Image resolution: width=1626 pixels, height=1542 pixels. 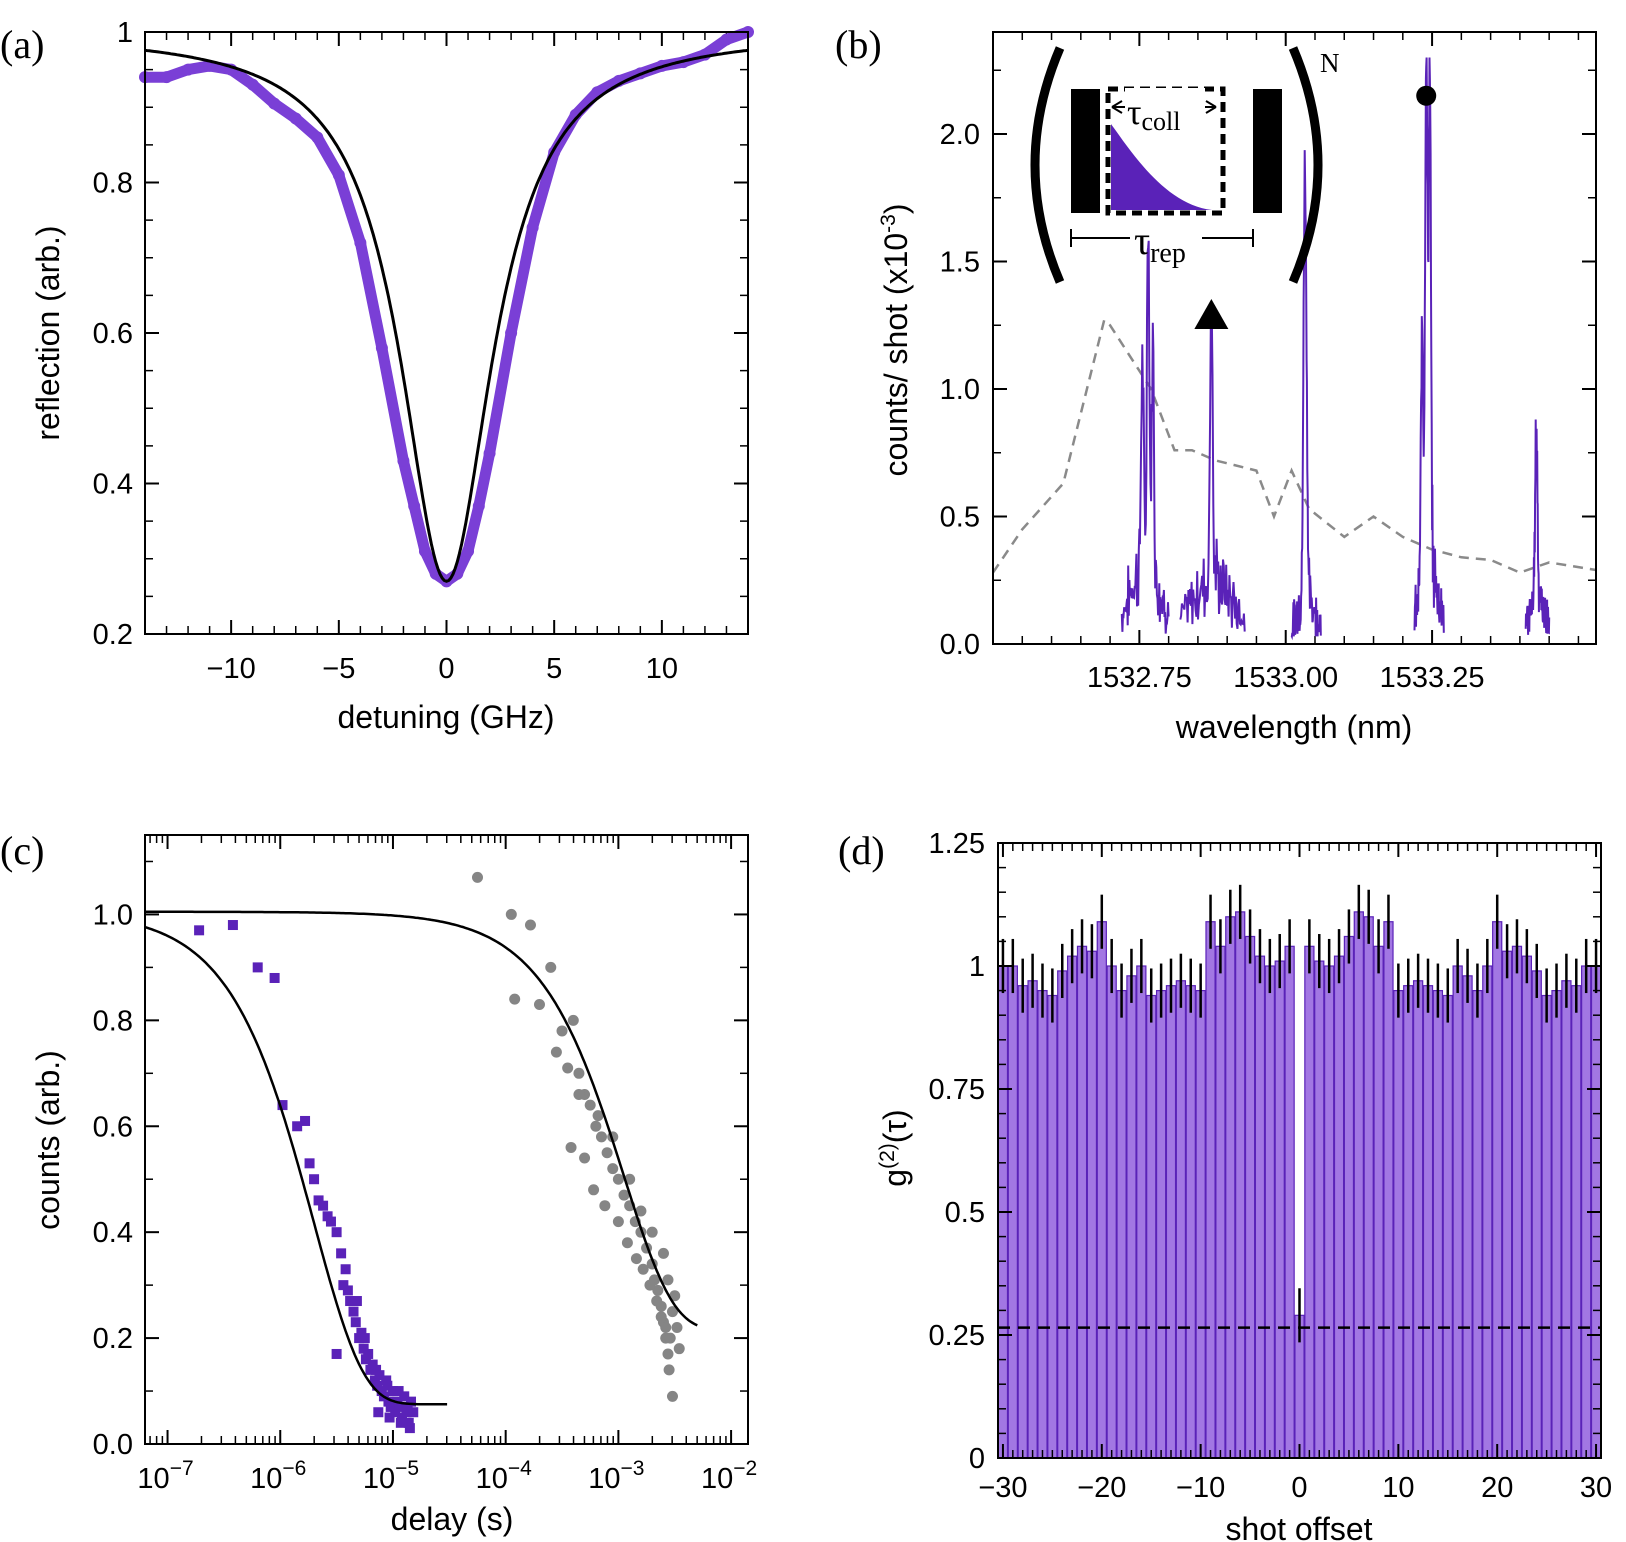 I want to click on inset-exponent-n: N, so click(x=1330, y=63).